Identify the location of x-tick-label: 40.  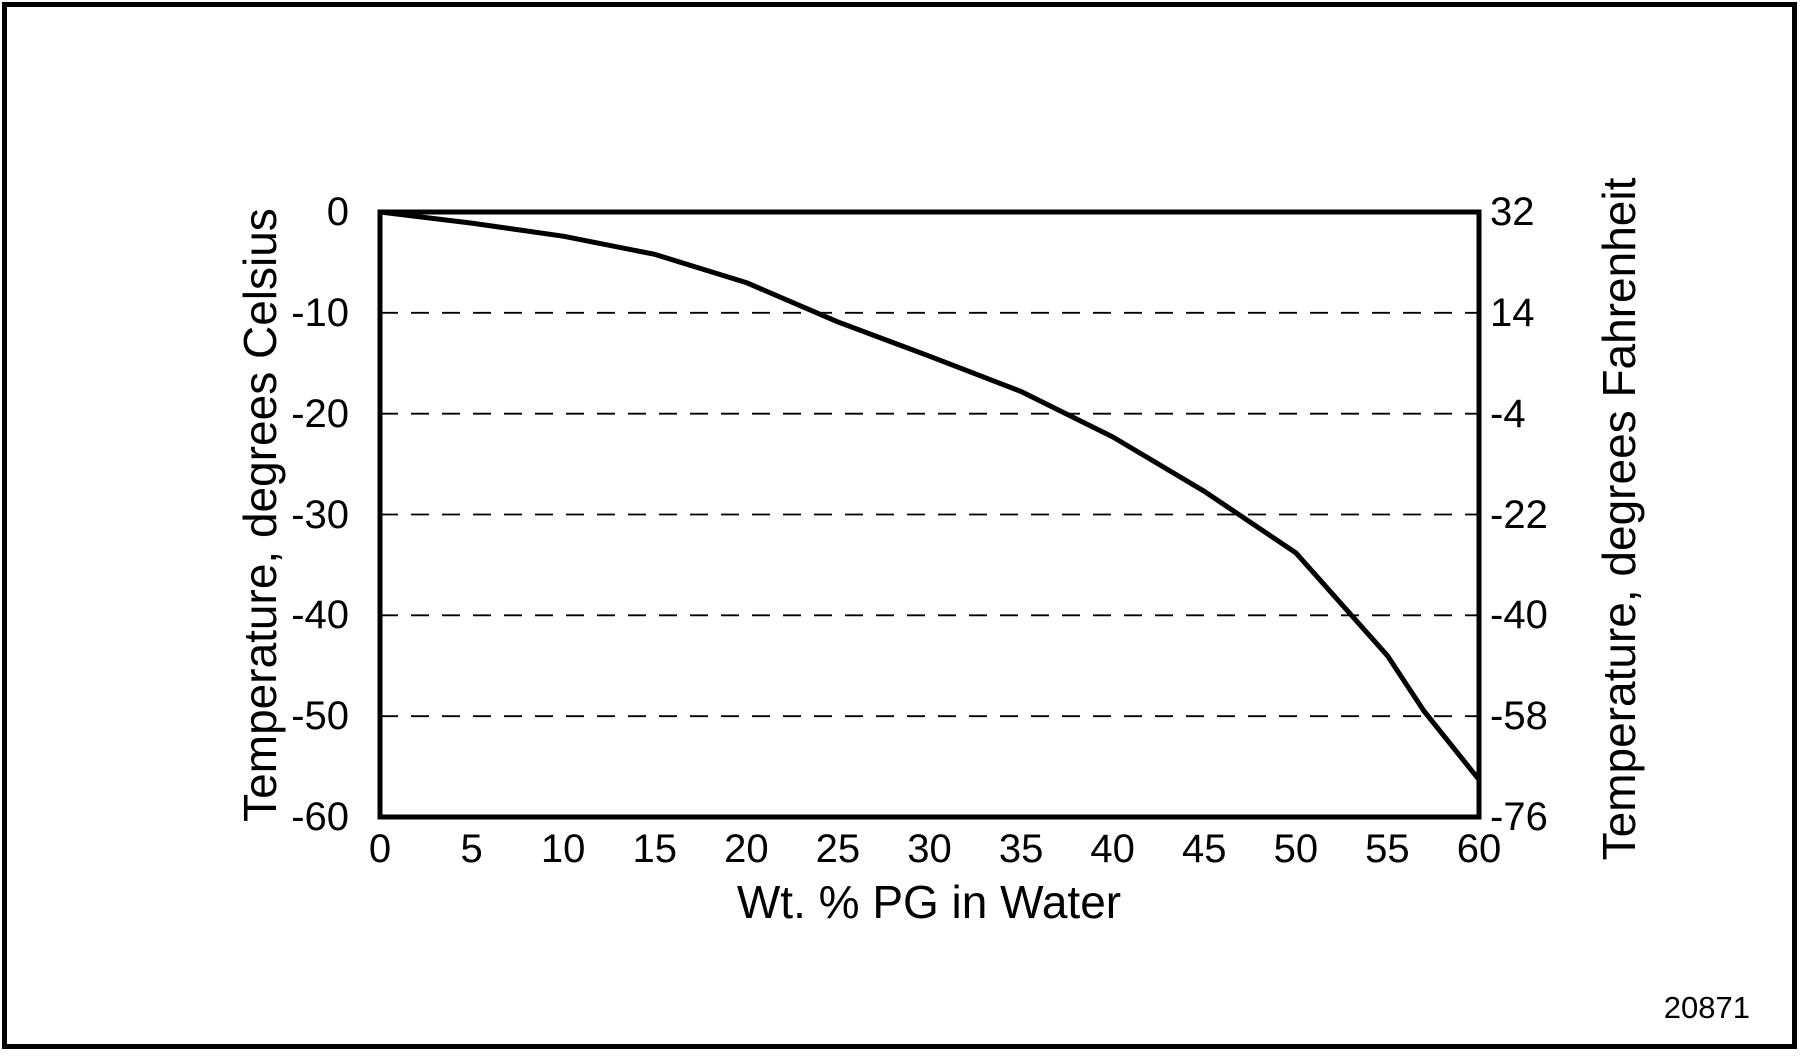
(1112, 849).